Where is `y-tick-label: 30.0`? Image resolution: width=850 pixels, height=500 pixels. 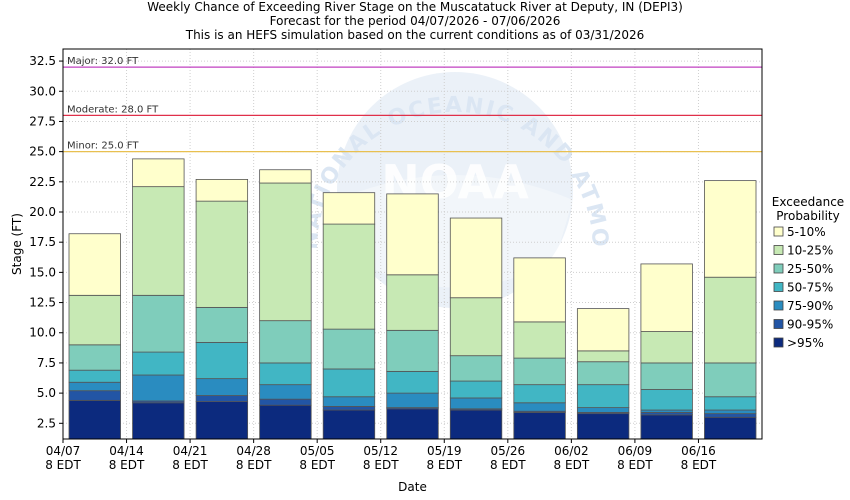 y-tick-label: 30.0 is located at coordinates (42, 91).